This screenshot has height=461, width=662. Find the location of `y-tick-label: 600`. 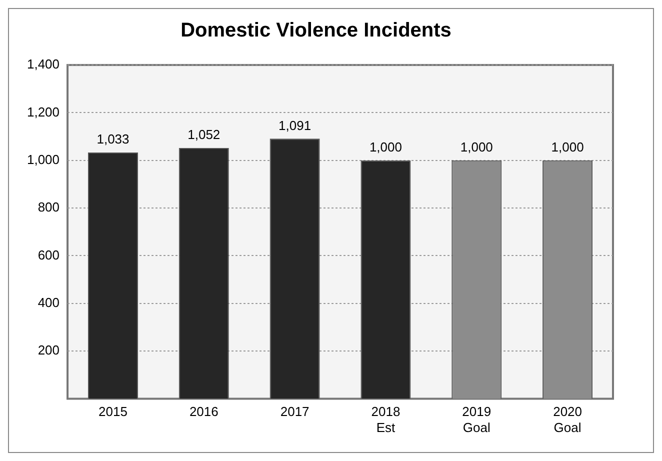

y-tick-label: 600 is located at coordinates (49, 254).